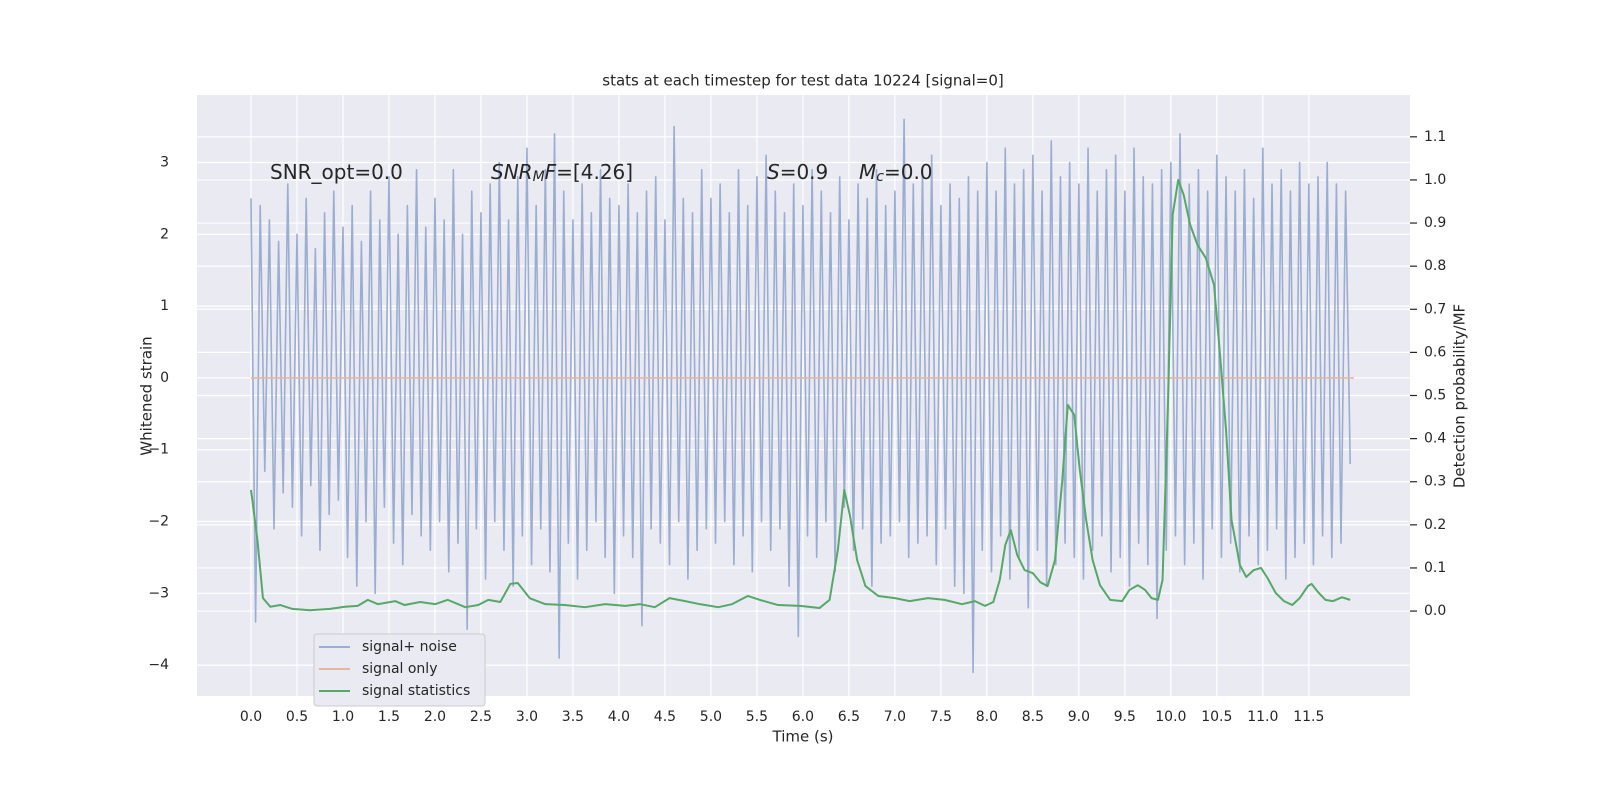 This screenshot has height=800, width=1600. Describe the element at coordinates (1435, 137) in the screenshot. I see `y2-tick-label: 1.1` at that location.